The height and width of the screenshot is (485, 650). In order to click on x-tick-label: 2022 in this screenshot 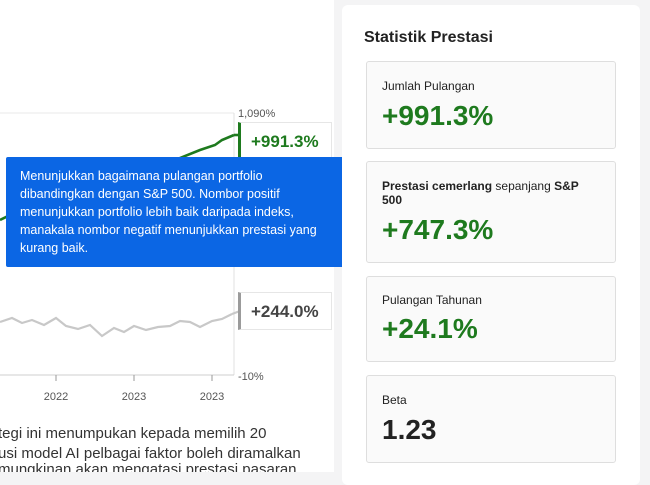, I will do `click(56, 397)`.